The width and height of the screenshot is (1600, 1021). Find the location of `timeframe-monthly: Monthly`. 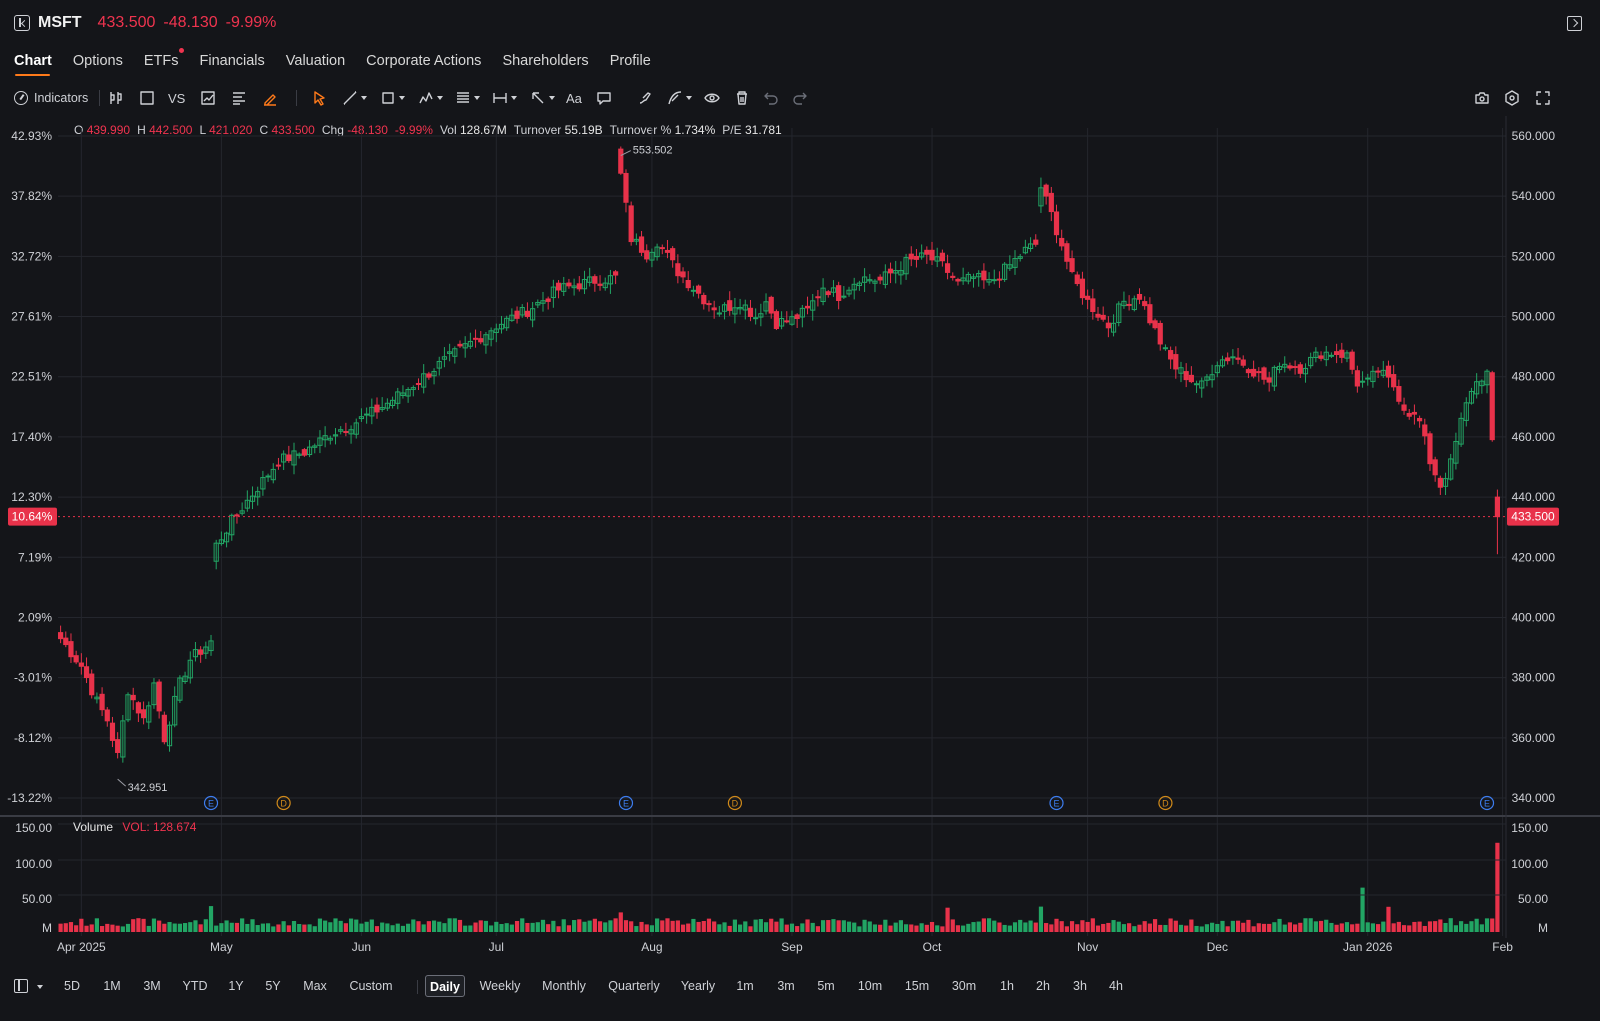

timeframe-monthly: Monthly is located at coordinates (564, 986).